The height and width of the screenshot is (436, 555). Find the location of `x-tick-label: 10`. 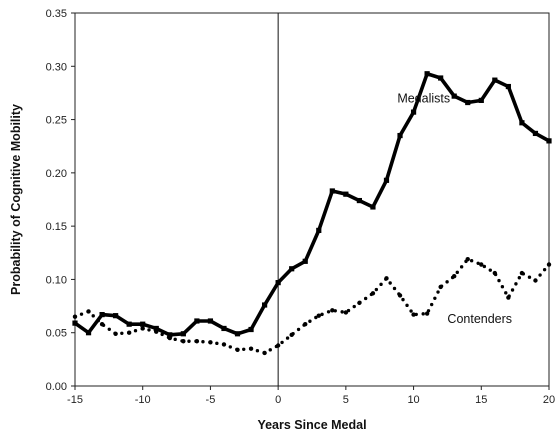

x-tick-label: 10 is located at coordinates (413, 400).